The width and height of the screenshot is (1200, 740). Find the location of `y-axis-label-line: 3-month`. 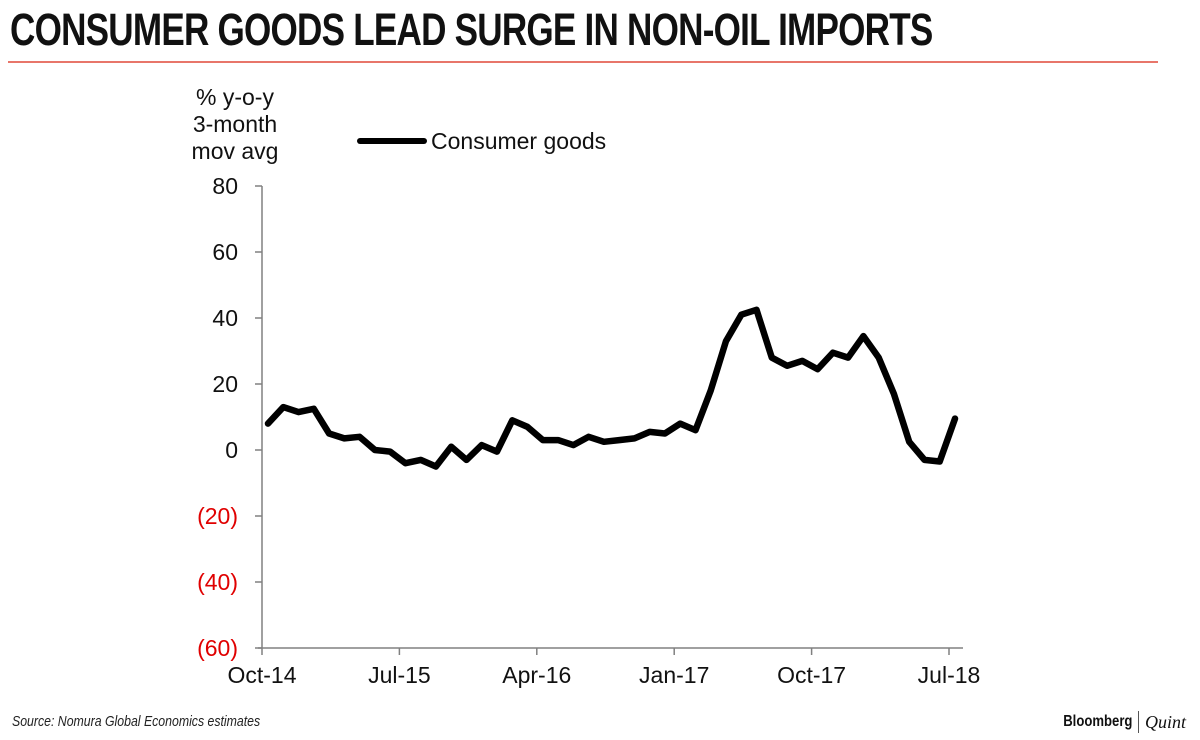

y-axis-label-line: 3-month is located at coordinates (235, 124).